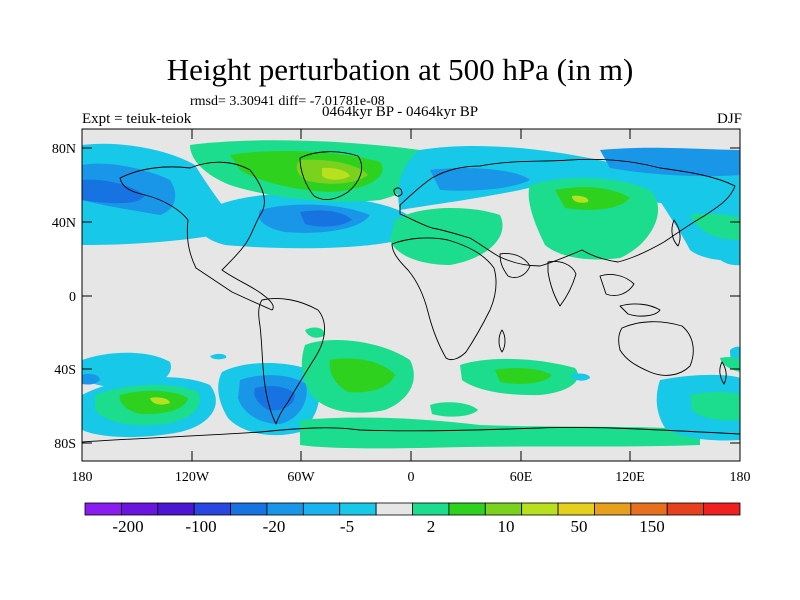 The height and width of the screenshot is (600, 800). Describe the element at coordinates (630, 477) in the screenshot. I see `lon-label: 120E` at that location.